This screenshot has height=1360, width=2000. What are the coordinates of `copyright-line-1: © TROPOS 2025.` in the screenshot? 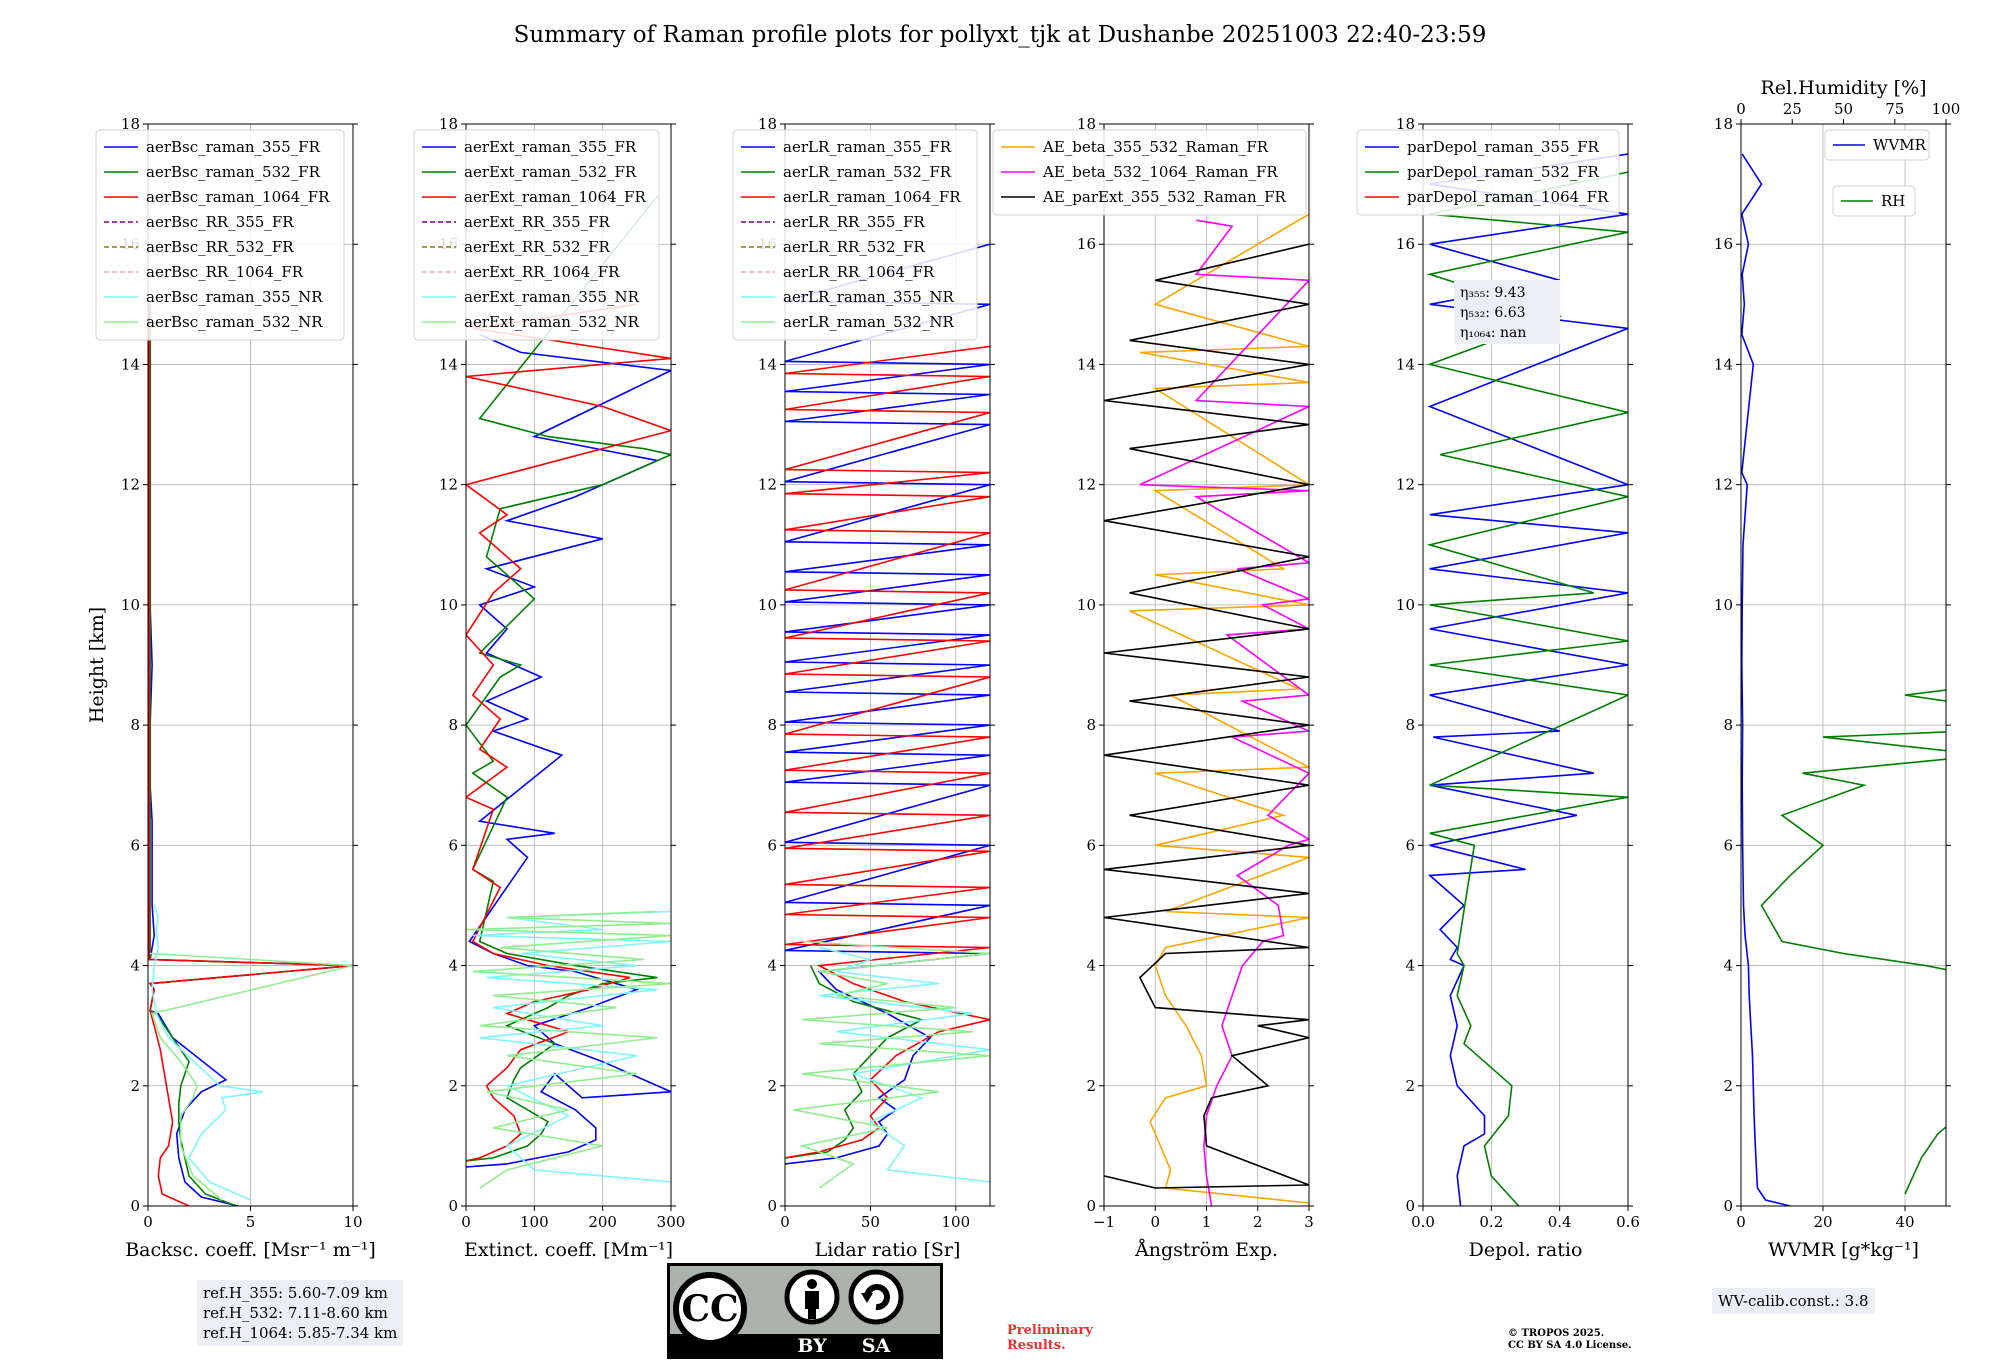 It's located at (1556, 1333).